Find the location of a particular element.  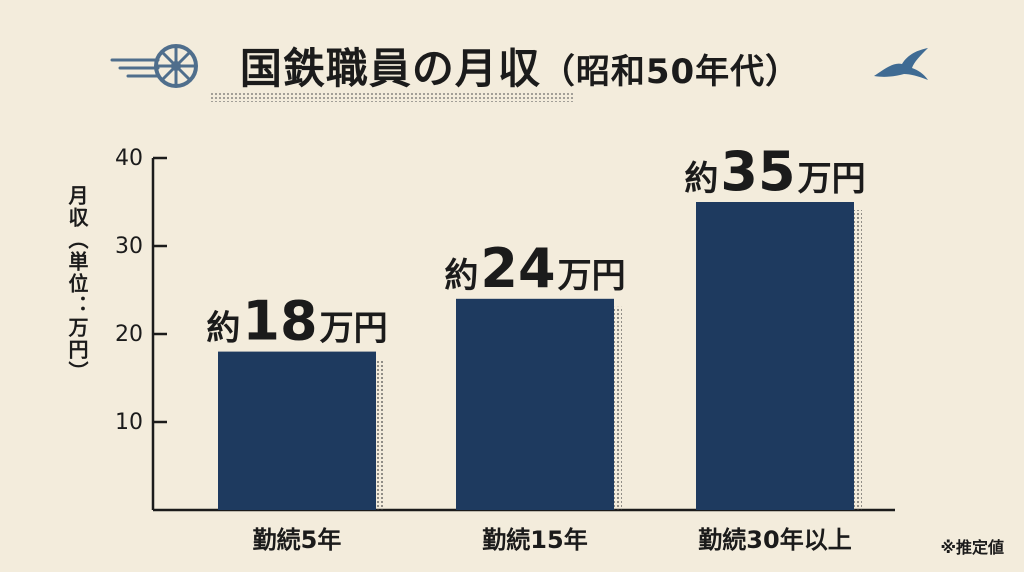

data-label: 約24万円 is located at coordinates (534, 268).